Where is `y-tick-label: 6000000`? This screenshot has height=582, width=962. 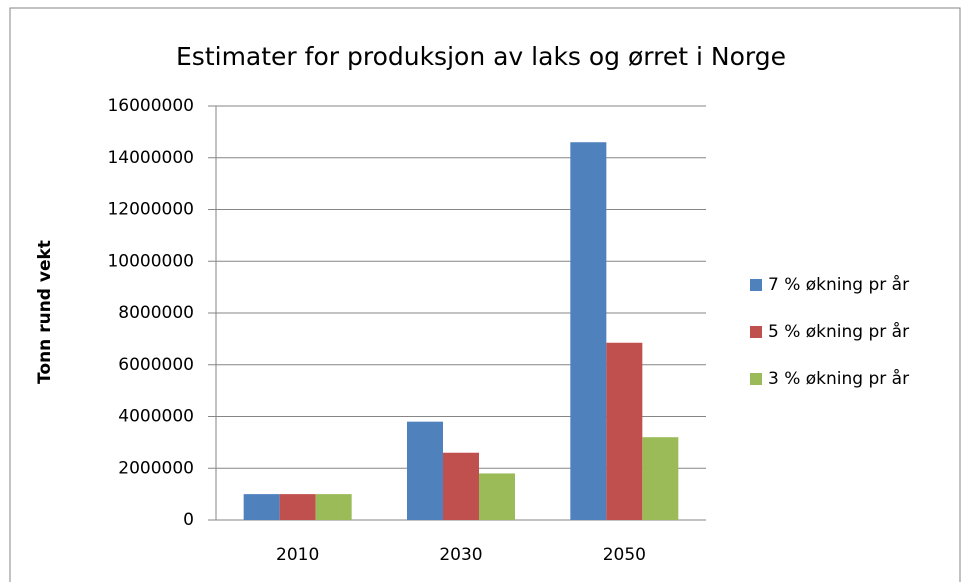 y-tick-label: 6000000 is located at coordinates (156, 365).